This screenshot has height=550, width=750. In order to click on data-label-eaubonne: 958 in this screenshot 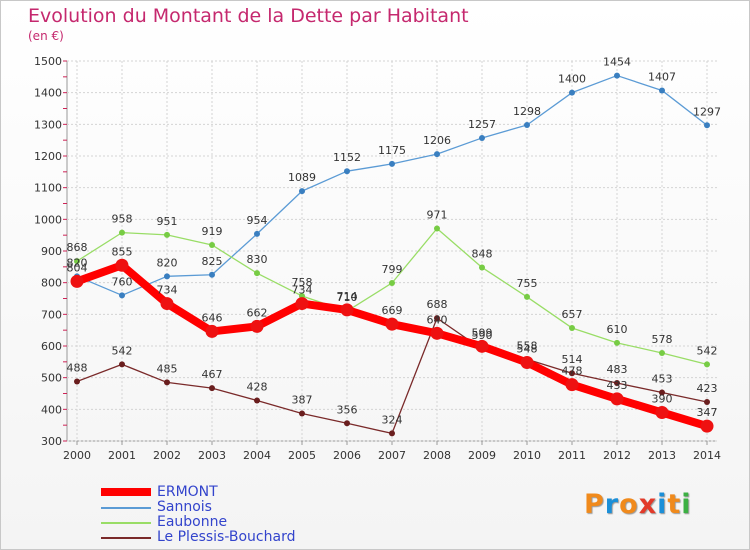, I will do `click(122, 219)`.